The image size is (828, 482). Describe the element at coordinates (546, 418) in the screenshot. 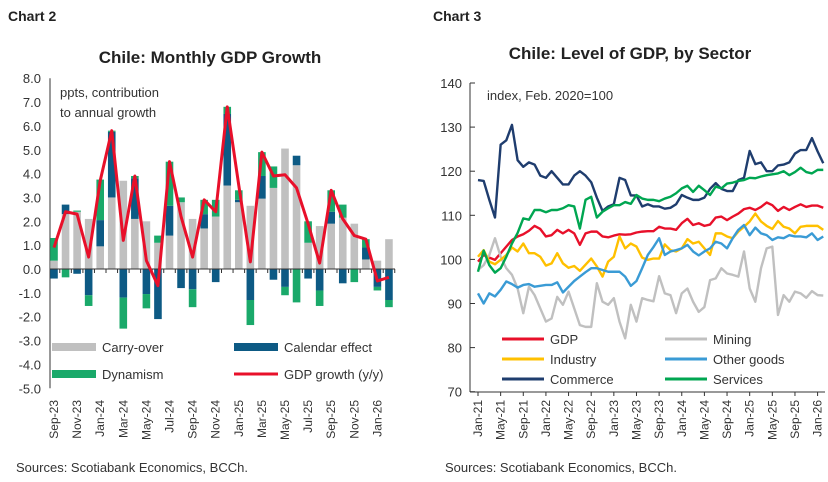

I see `x-tick-label: Jan-22` at that location.